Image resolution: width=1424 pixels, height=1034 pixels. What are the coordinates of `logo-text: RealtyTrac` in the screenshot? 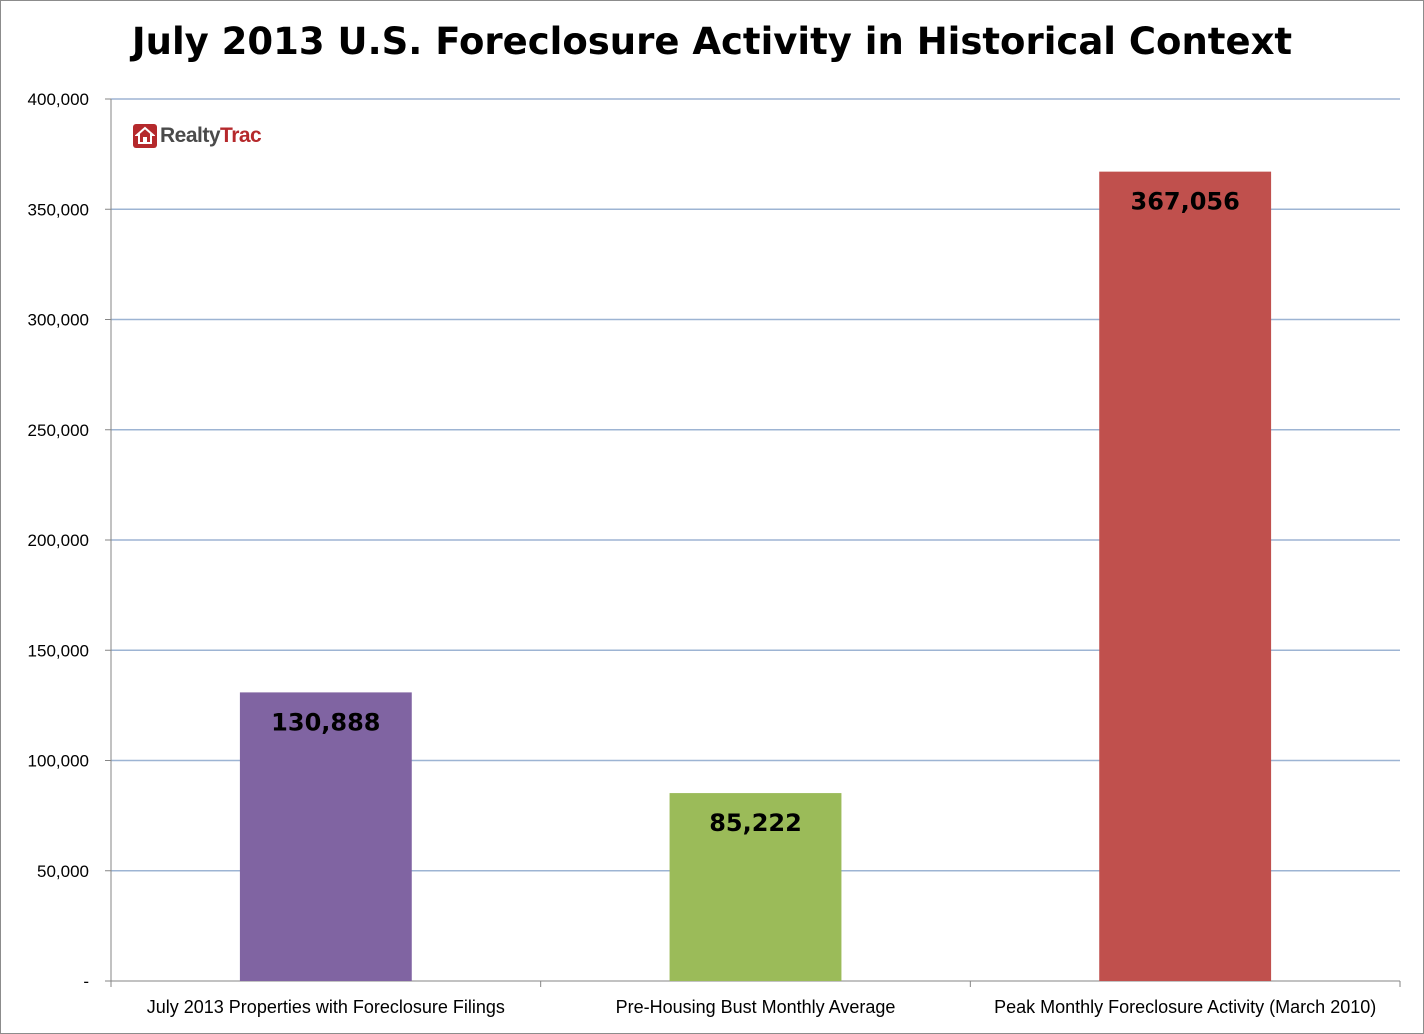 It's located at (211, 136).